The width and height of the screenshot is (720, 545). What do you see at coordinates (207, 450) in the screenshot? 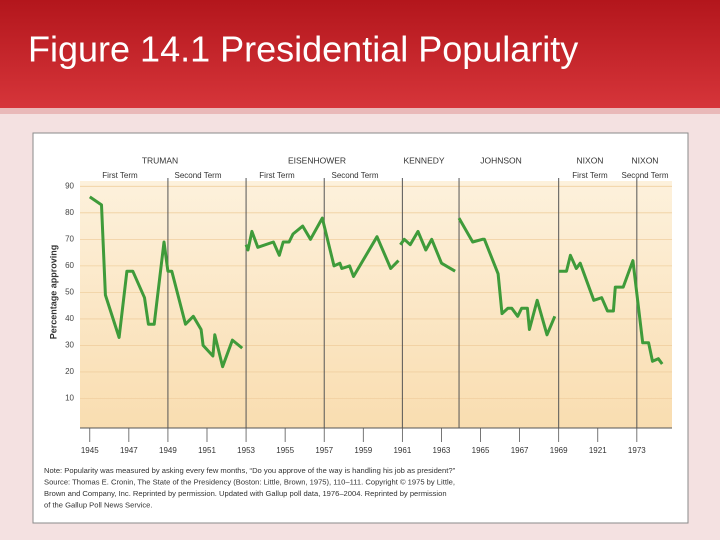
I see `x-tick-label: 1951` at bounding box center [207, 450].